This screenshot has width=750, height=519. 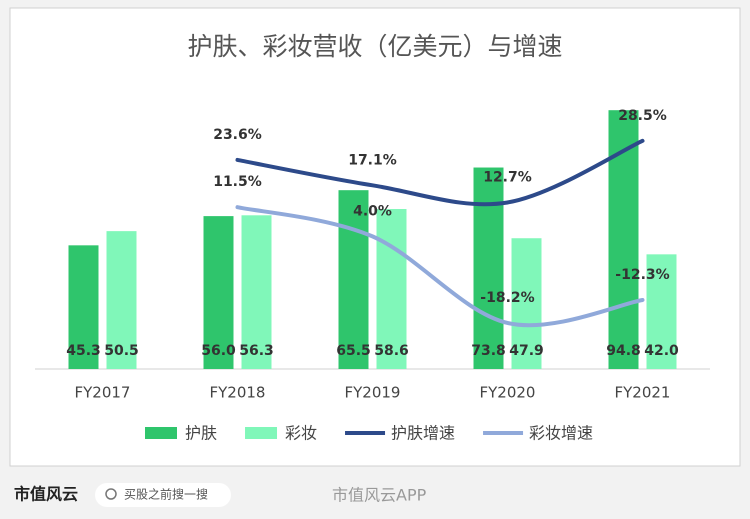 What do you see at coordinates (642, 275) in the screenshot?
I see `line-label: -12.3%` at bounding box center [642, 275].